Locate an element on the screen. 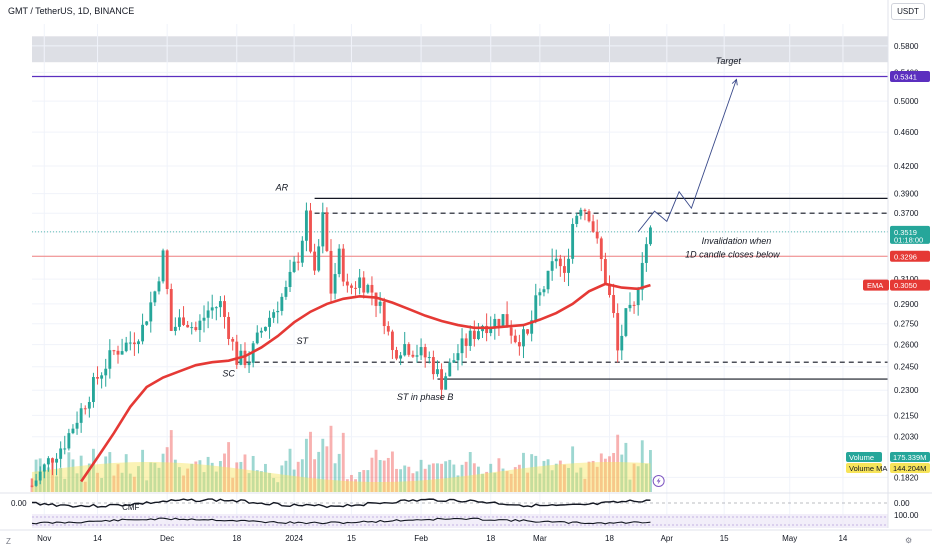  price-tick-label: 0.2900 is located at coordinates (906, 304).